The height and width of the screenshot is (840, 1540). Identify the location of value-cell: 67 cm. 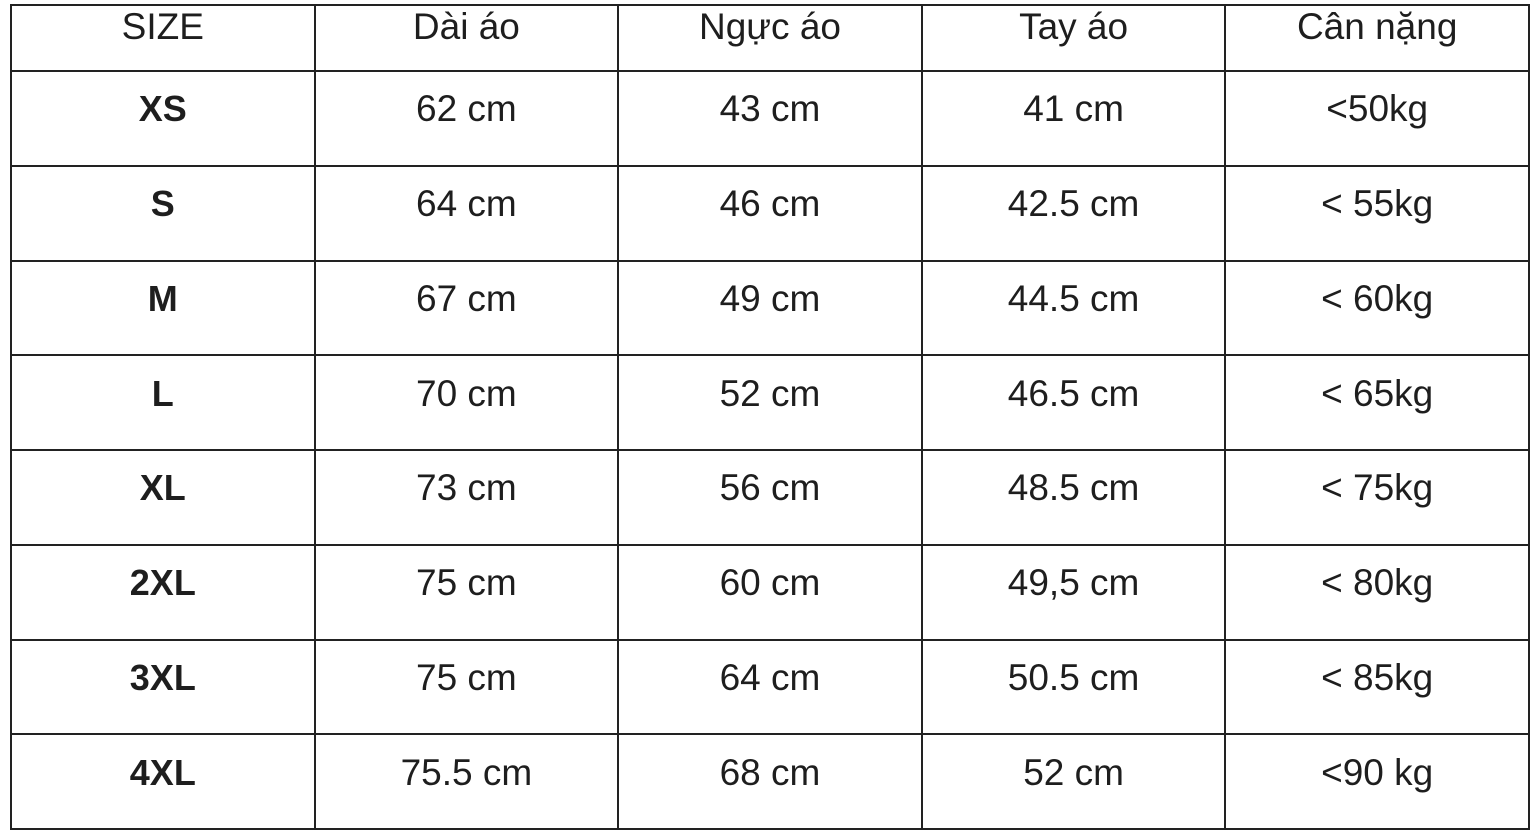
(466, 308).